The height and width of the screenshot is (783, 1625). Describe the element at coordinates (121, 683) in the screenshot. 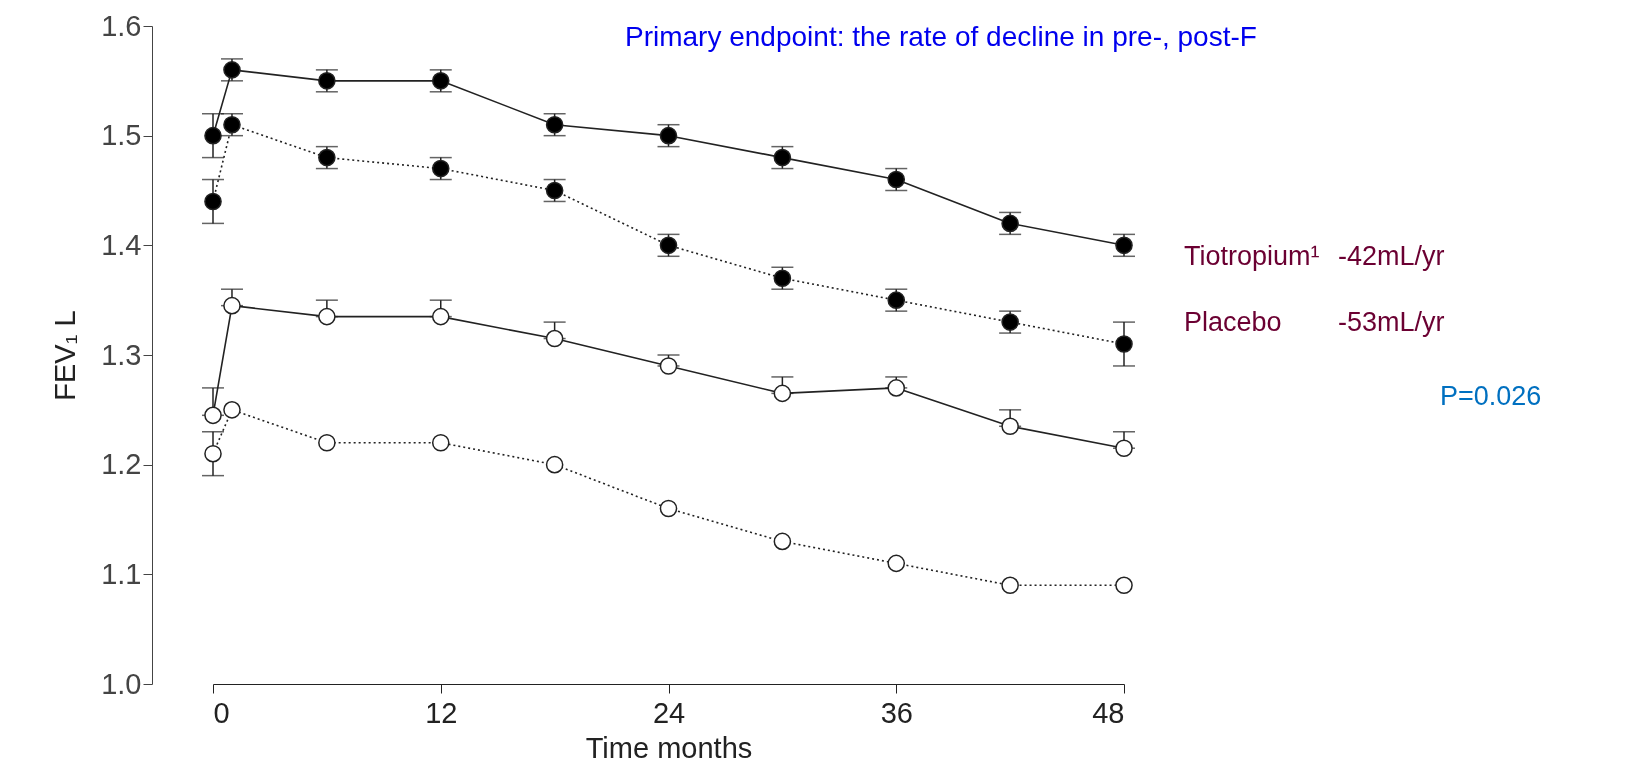

I see `y-tick-label: 1.0` at that location.